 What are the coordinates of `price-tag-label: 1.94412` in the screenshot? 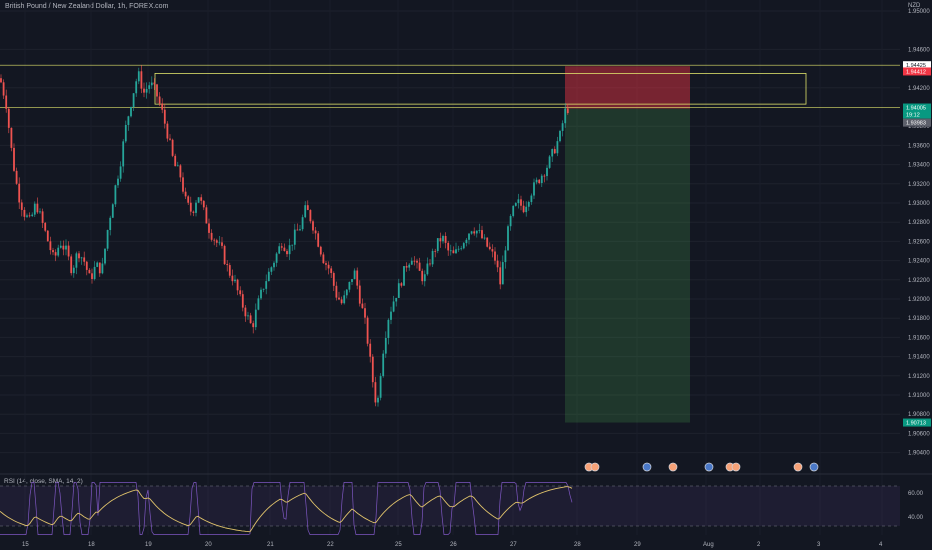 It's located at (916, 72).